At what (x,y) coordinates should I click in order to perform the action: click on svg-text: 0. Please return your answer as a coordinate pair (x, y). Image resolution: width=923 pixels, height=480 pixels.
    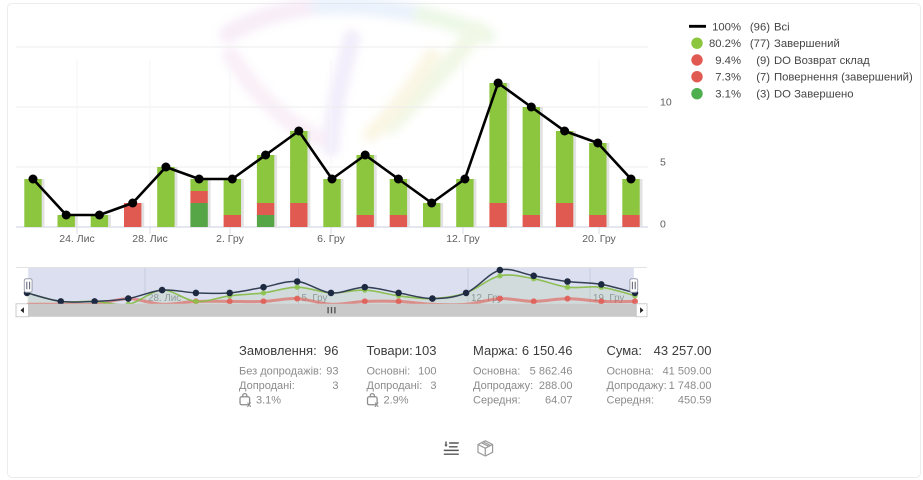
    Looking at the image, I should click on (663, 225).